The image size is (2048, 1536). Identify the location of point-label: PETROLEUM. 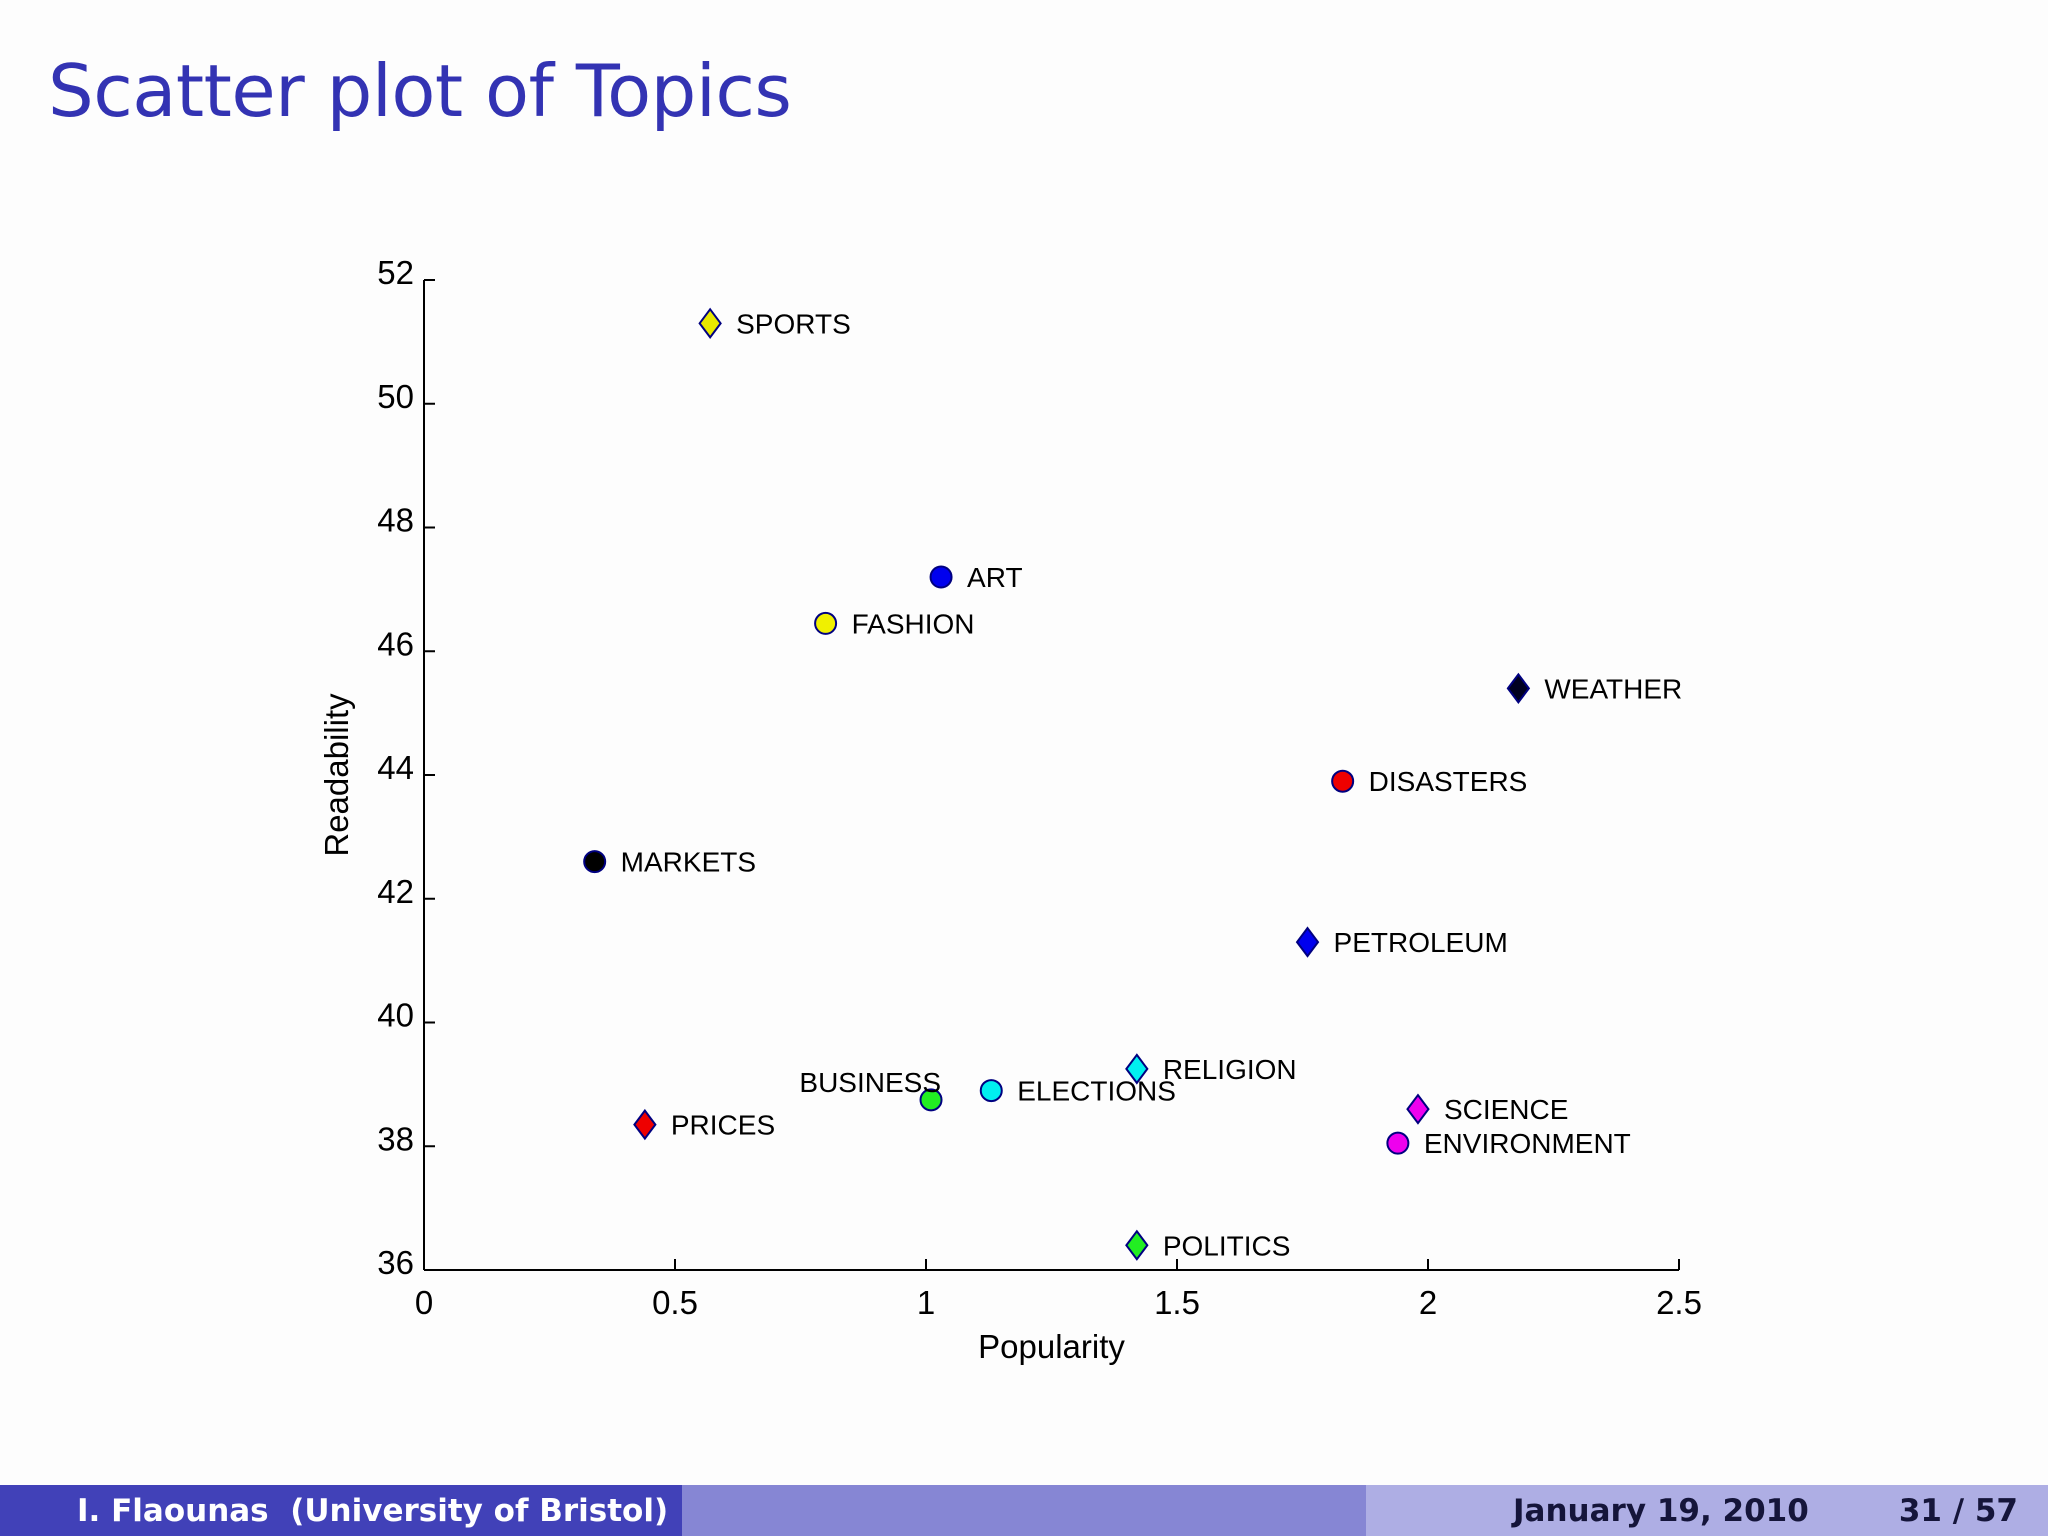
(1421, 942).